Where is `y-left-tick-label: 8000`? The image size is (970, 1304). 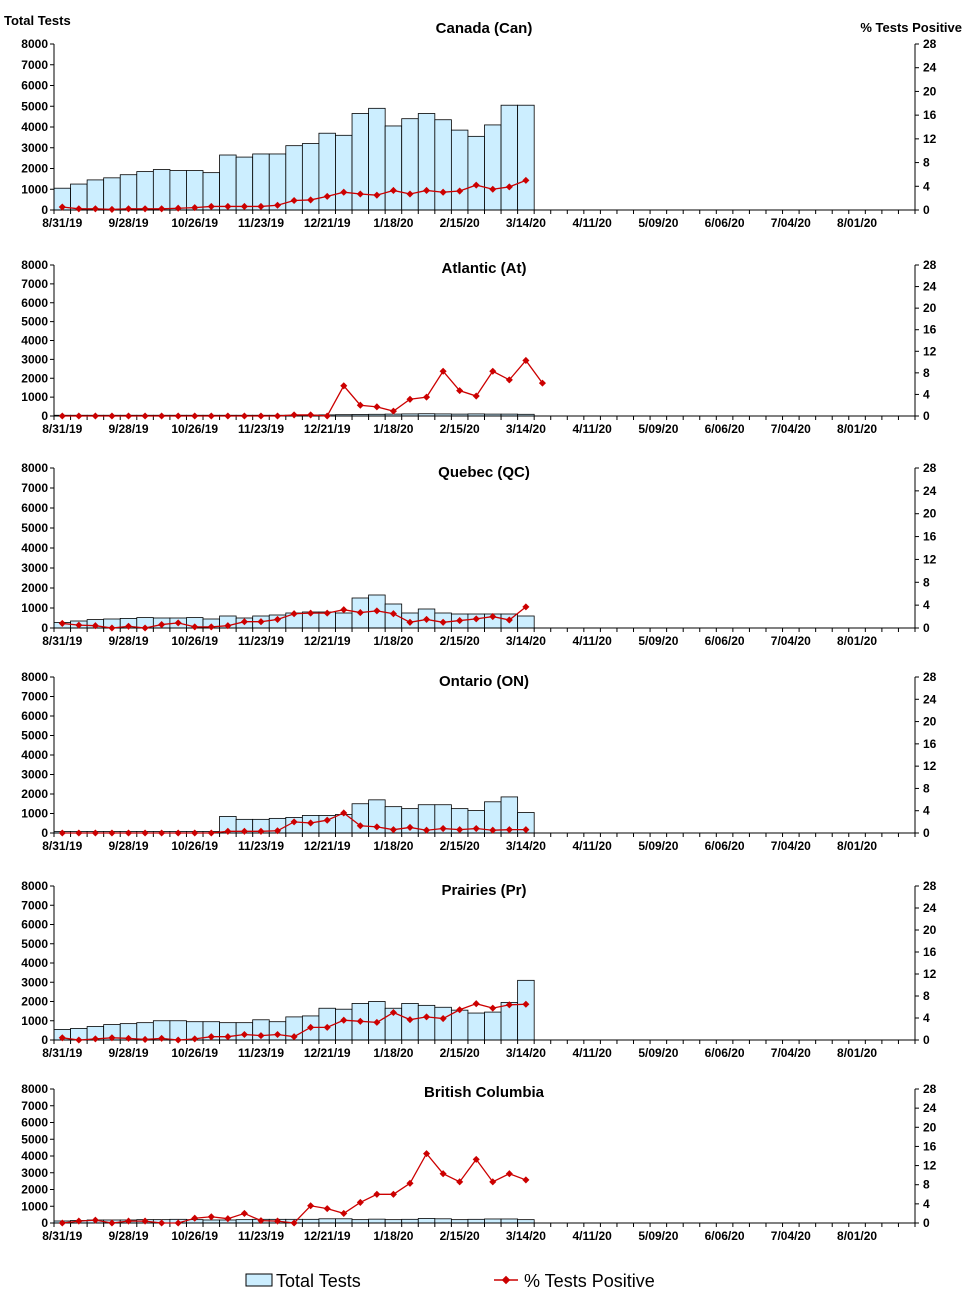
y-left-tick-label: 8000 is located at coordinates (34, 44).